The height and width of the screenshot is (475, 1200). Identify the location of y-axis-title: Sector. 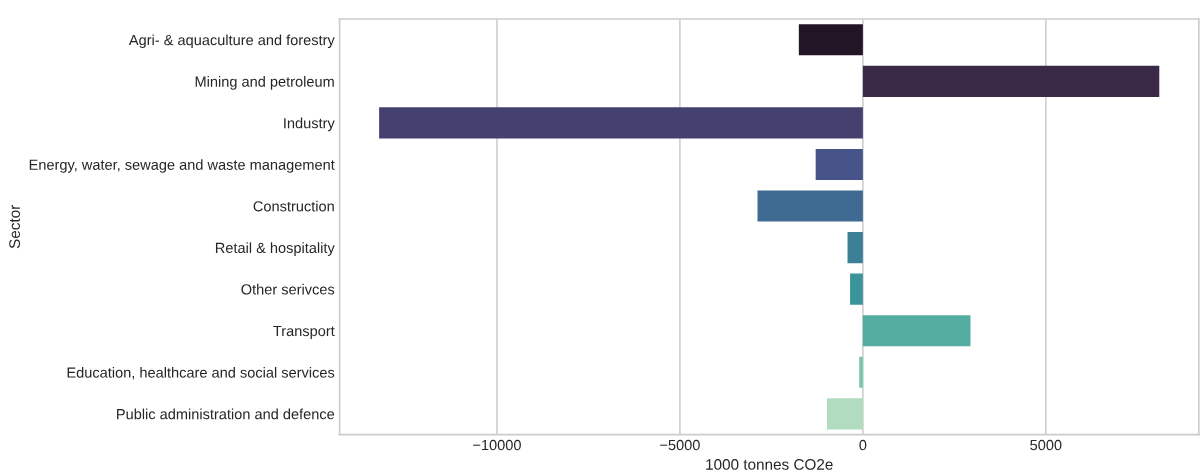
(15, 226).